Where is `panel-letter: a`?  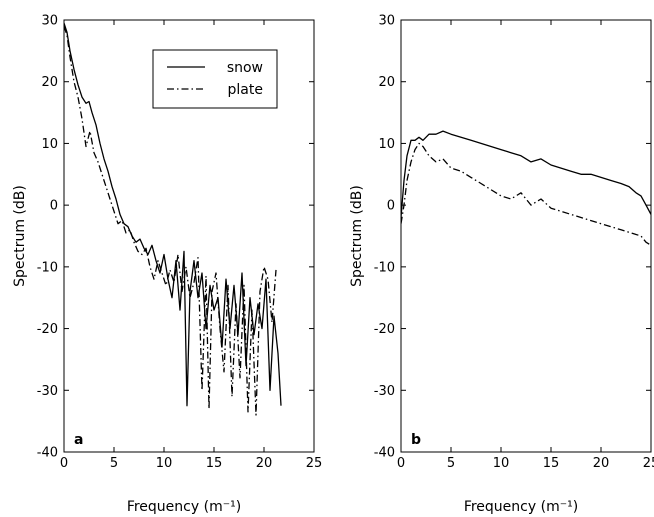 panel-letter: a is located at coordinates (78, 440).